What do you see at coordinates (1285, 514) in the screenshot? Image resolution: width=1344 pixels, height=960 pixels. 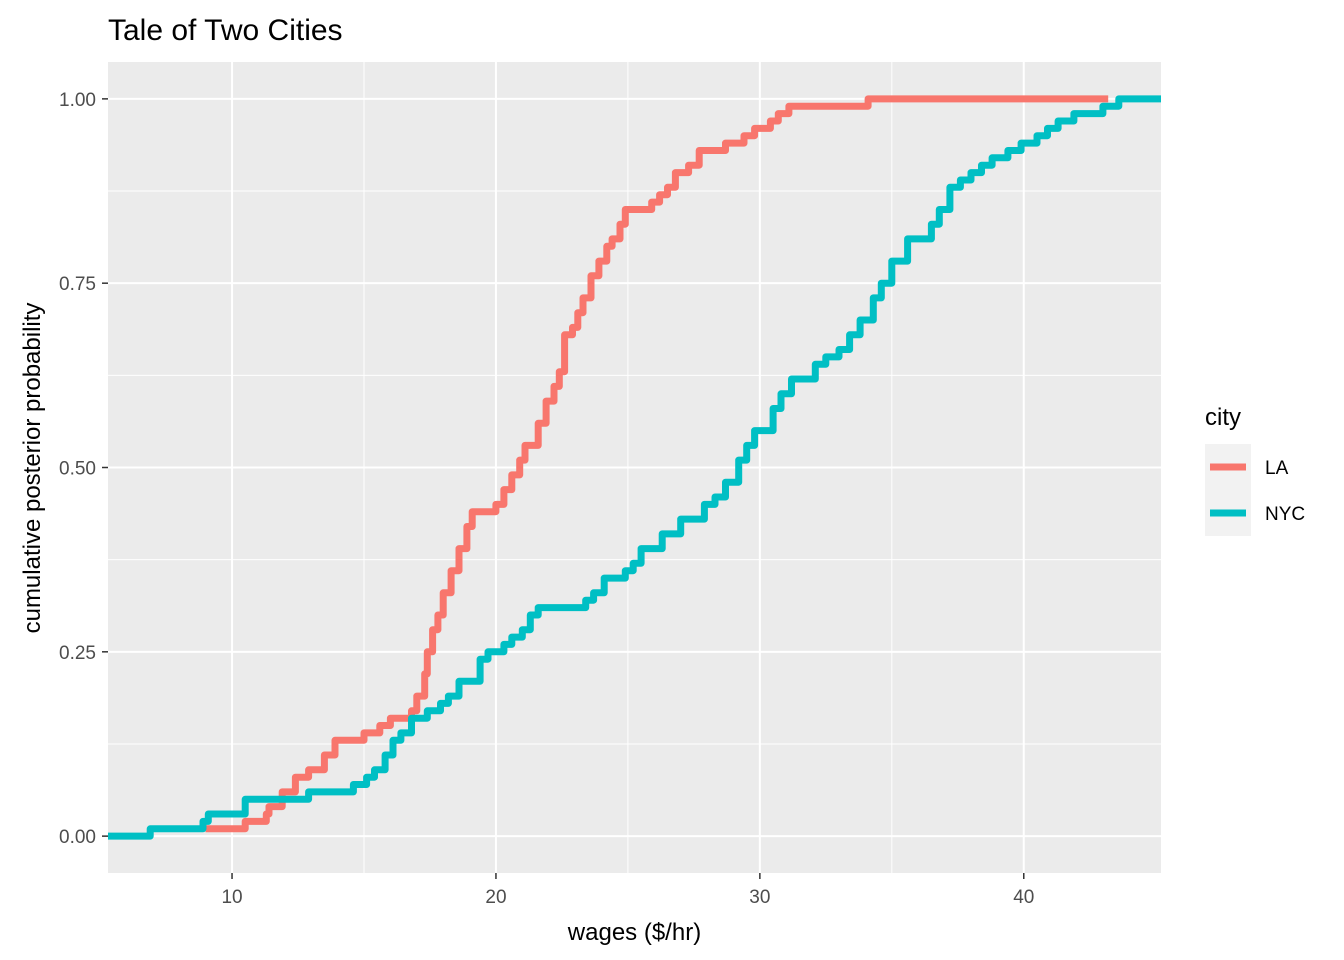 I see `legend-label-nyc: NYC` at bounding box center [1285, 514].